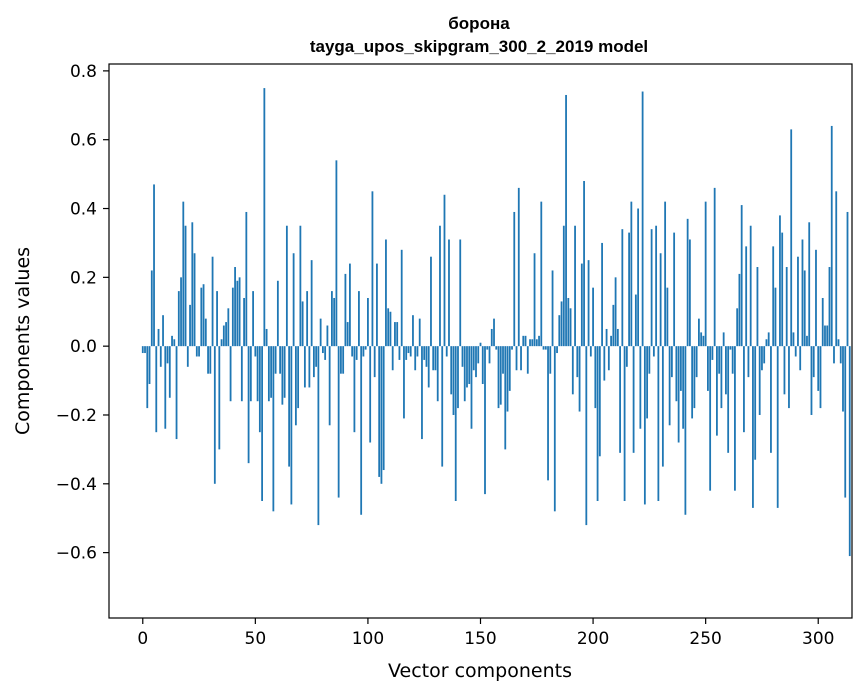 This screenshot has height=696, width=867. Describe the element at coordinates (705, 639) in the screenshot. I see `x-tick-label: 250` at that location.